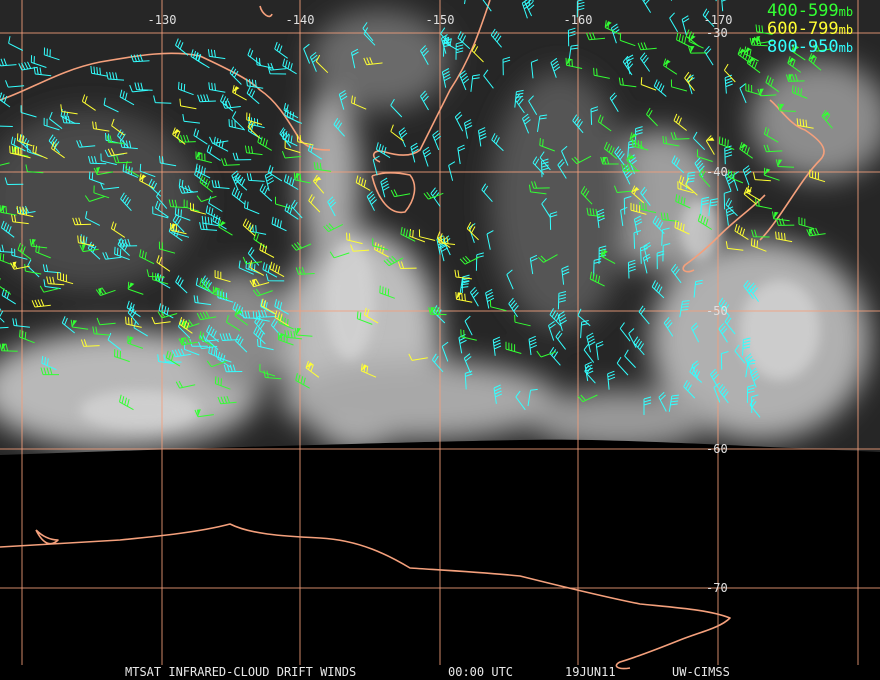  I want to click on longitude-label: -130, so click(162, 20).